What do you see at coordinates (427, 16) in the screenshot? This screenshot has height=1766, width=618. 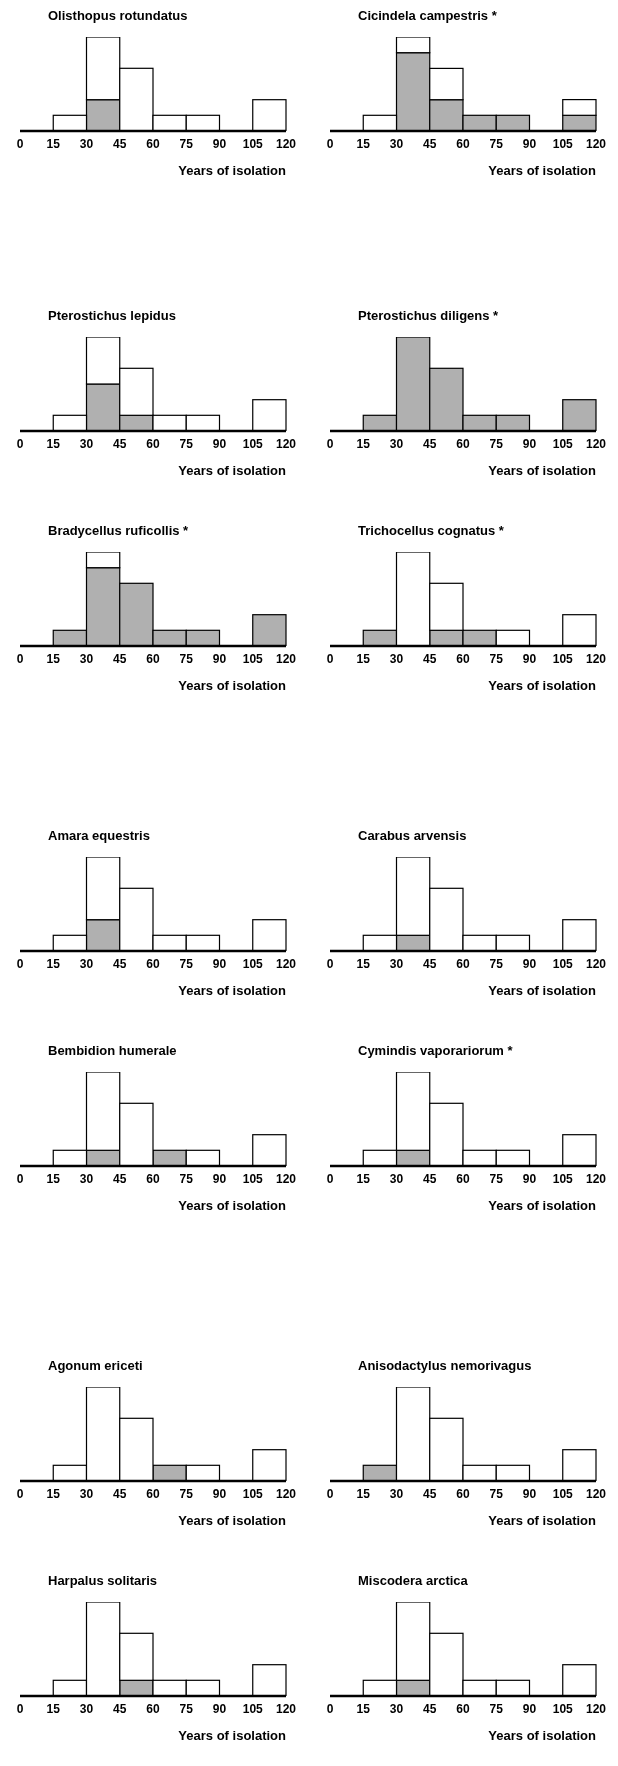 I see `chart-title: Cicindela campestris *` at bounding box center [427, 16].